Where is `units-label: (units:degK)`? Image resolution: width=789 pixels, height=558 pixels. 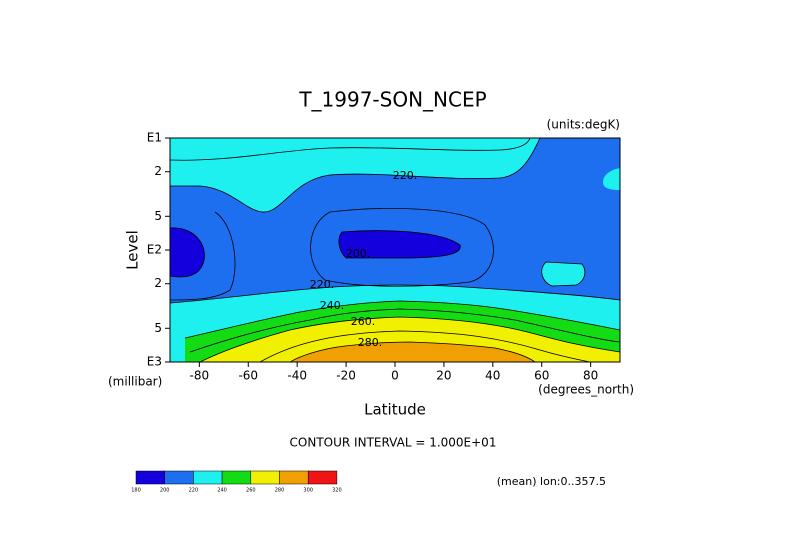 units-label: (units:degK) is located at coordinates (583, 125).